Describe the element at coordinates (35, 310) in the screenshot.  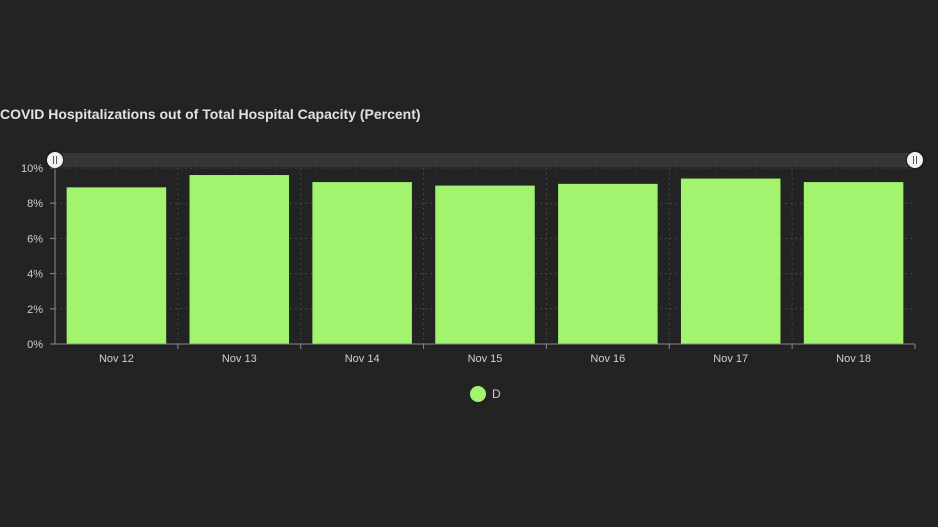
I see `y-tick-label: 2%` at that location.